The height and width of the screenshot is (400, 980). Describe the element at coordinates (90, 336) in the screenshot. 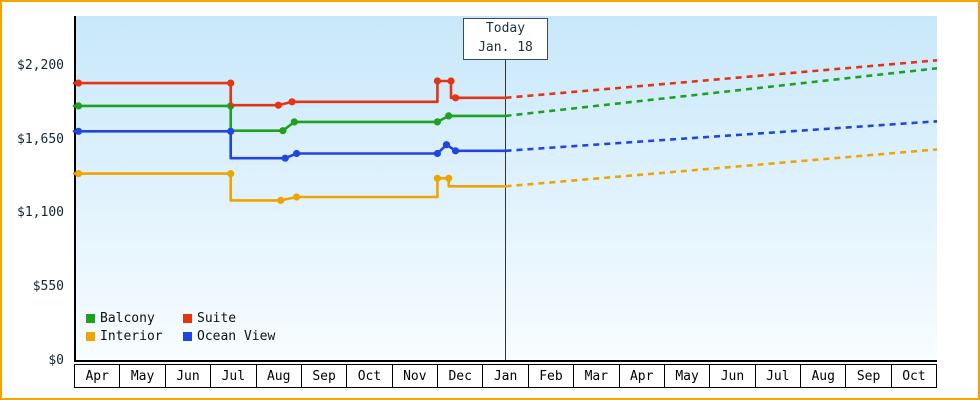

I see `legend-swatch-interior` at that location.